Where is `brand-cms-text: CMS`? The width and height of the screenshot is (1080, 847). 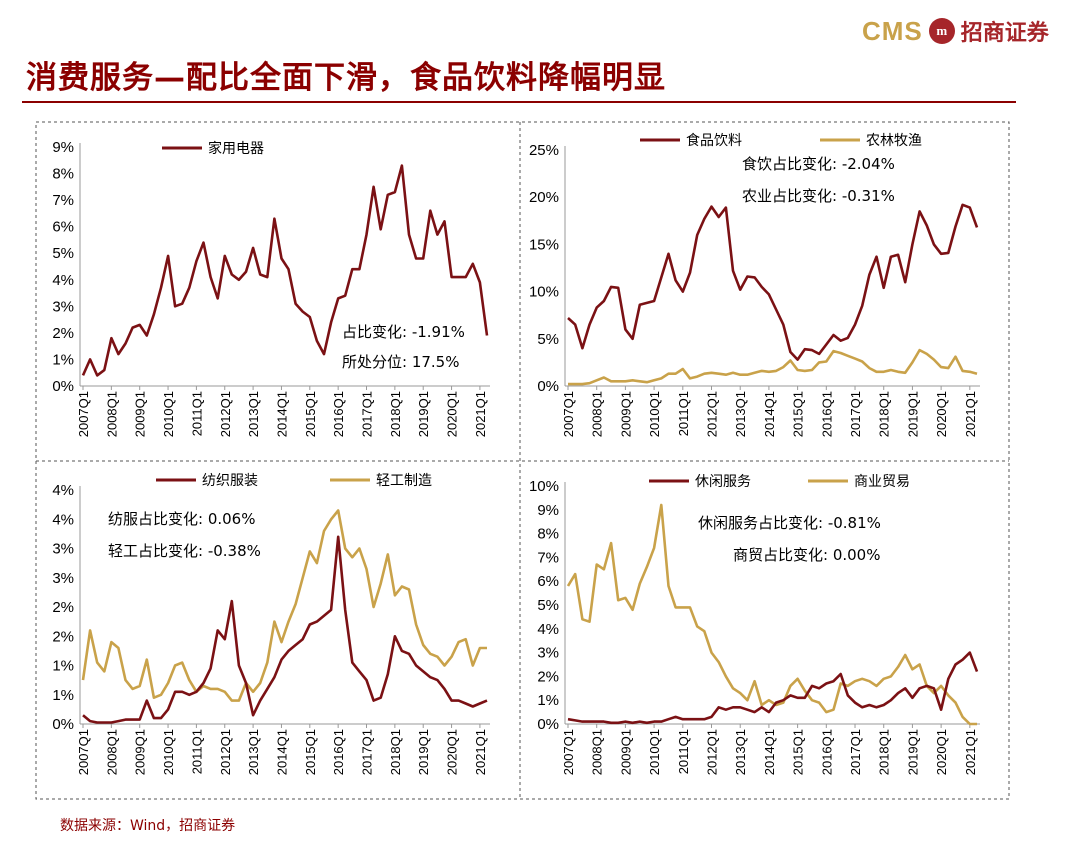
brand-cms-text: CMS is located at coordinates (892, 30).